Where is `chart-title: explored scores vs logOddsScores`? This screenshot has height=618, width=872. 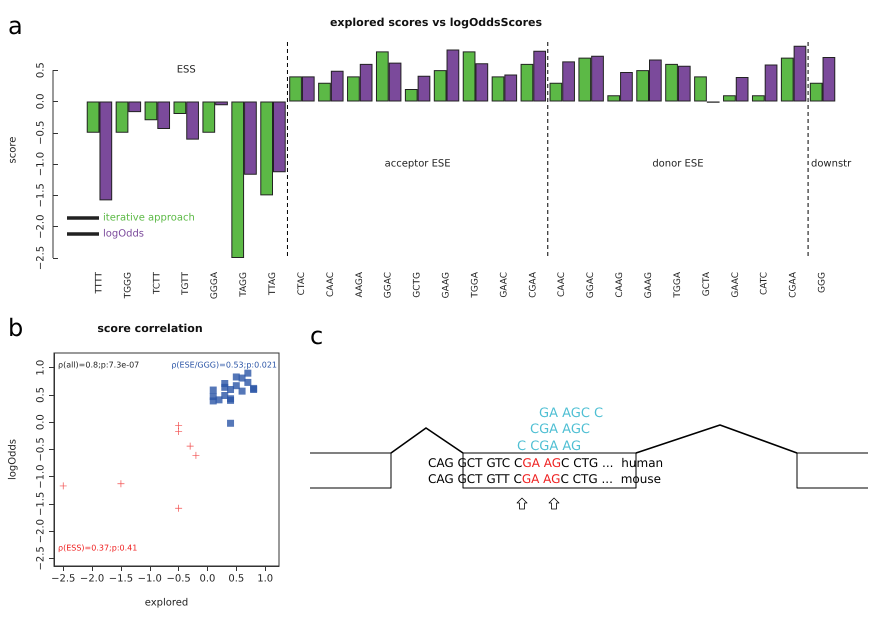 chart-title: explored scores vs logOddsScores is located at coordinates (436, 22).